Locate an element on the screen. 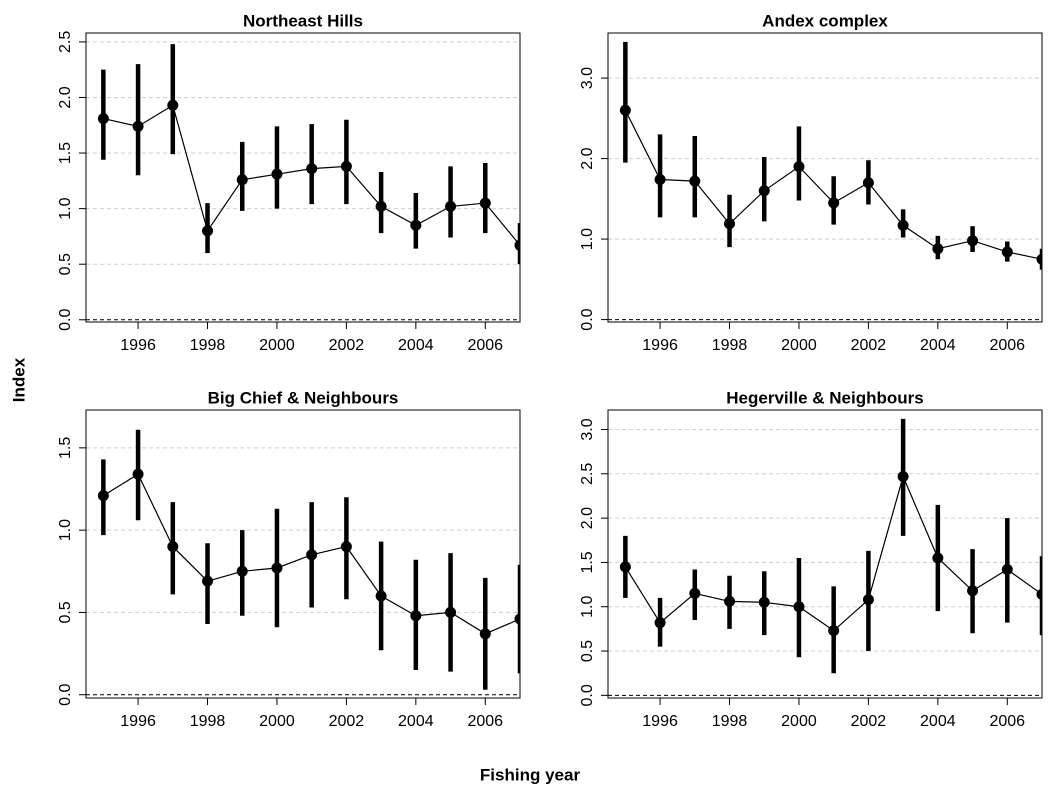 The image size is (1060, 798). panel-title: Big Chief & Neighbours is located at coordinates (303, 397).